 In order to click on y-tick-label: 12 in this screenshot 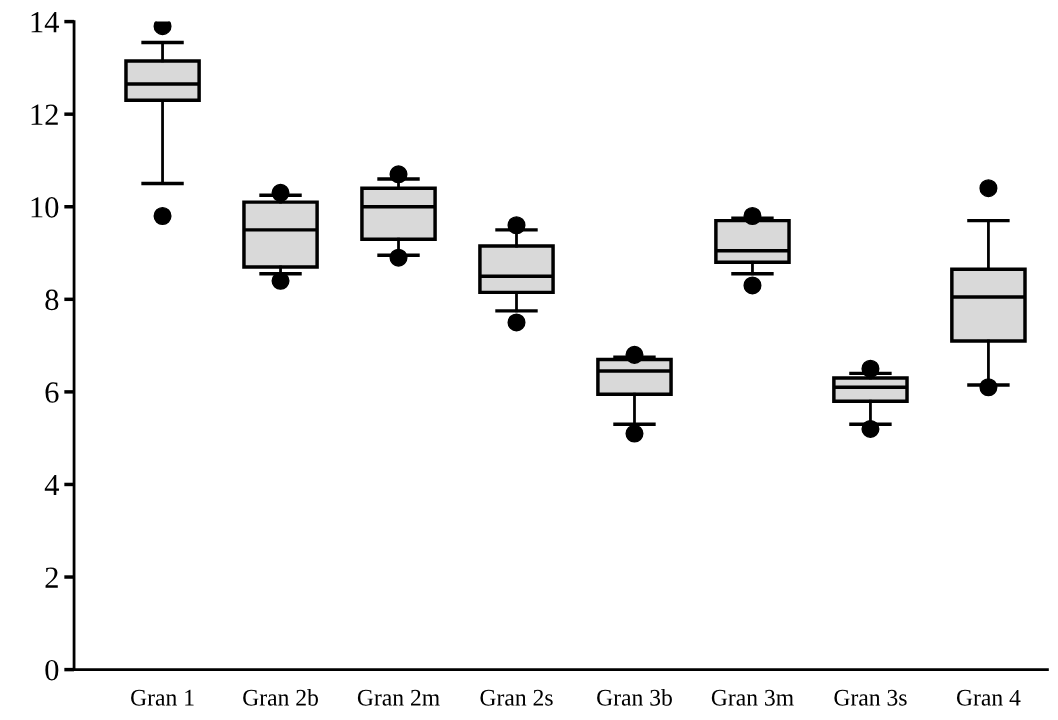, I will do `click(44, 114)`.